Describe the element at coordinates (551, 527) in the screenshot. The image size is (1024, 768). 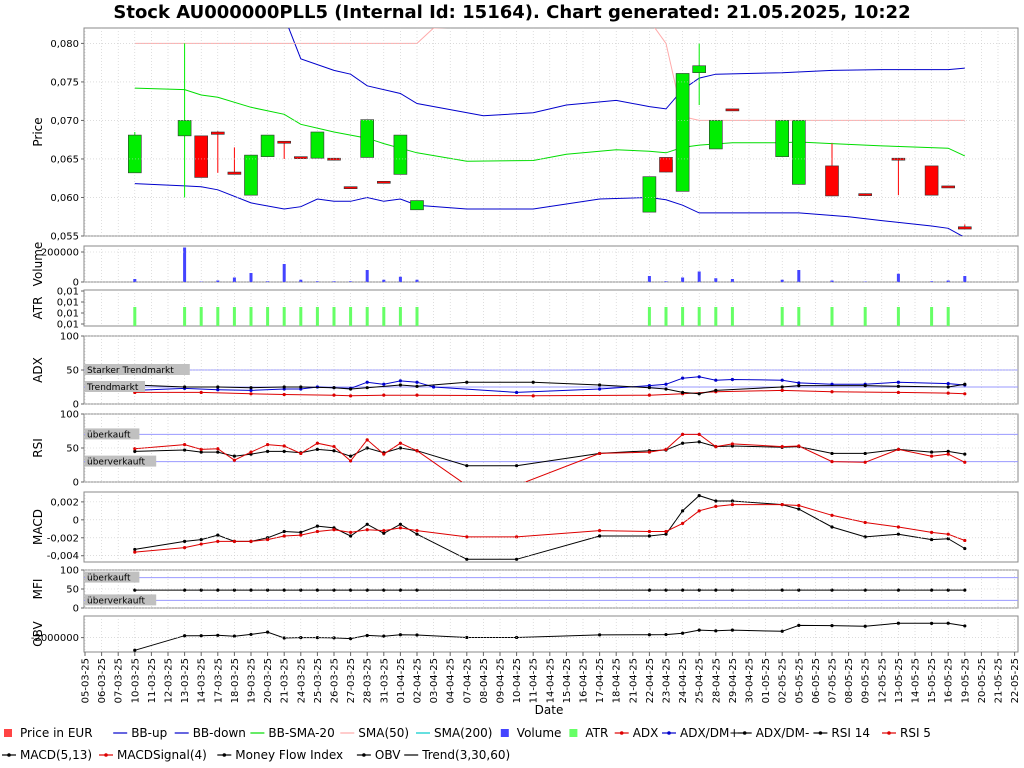
I see `macd-plot-area` at that location.